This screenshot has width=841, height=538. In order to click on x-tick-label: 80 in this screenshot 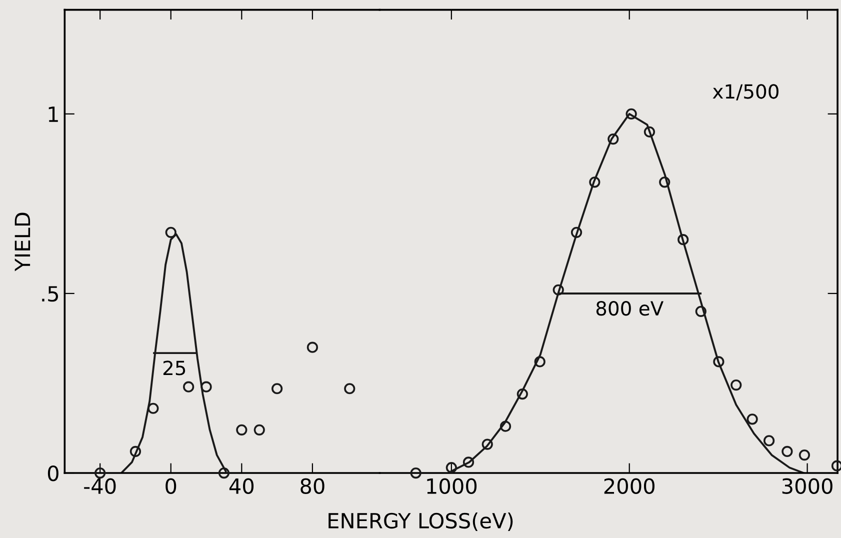, I will do `click(312, 486)`.